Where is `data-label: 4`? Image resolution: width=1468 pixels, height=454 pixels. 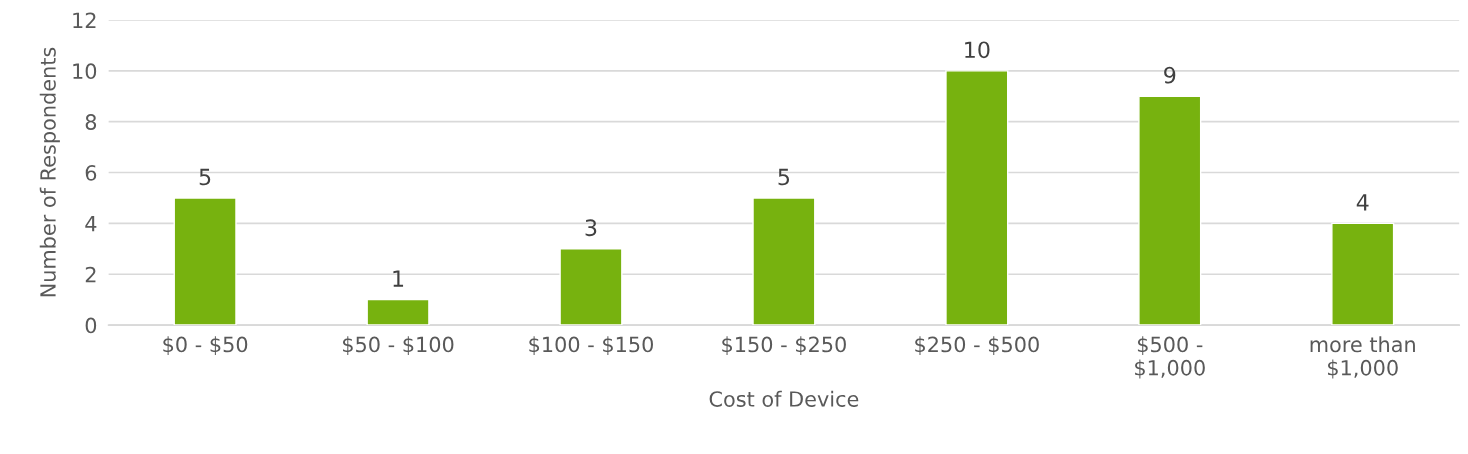
data-label: 4 is located at coordinates (1362, 202).